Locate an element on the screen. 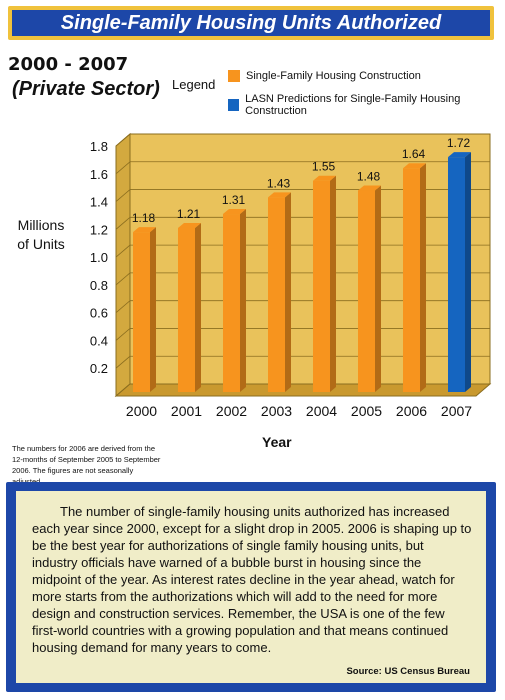 Image resolution: width=505 pixels, height=700 pixels. x-tick-label-2006: 2006 is located at coordinates (411, 411).